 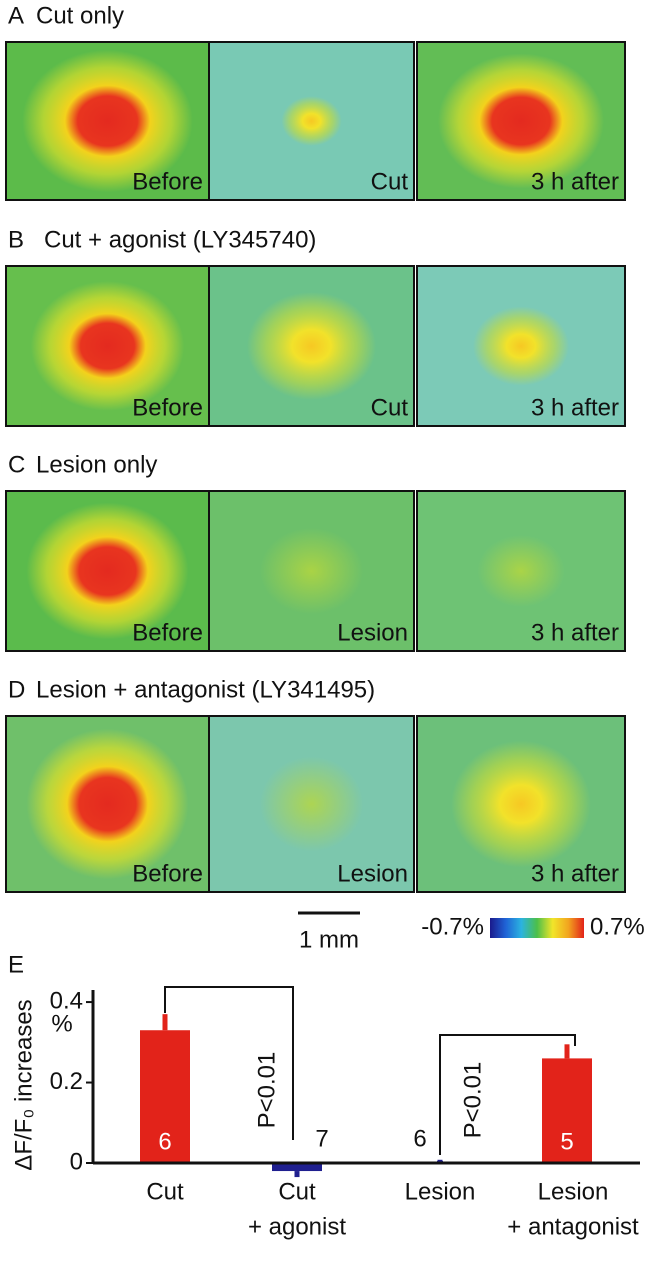 What do you see at coordinates (80, 15) in the screenshot?
I see `panel-title: Cut only` at bounding box center [80, 15].